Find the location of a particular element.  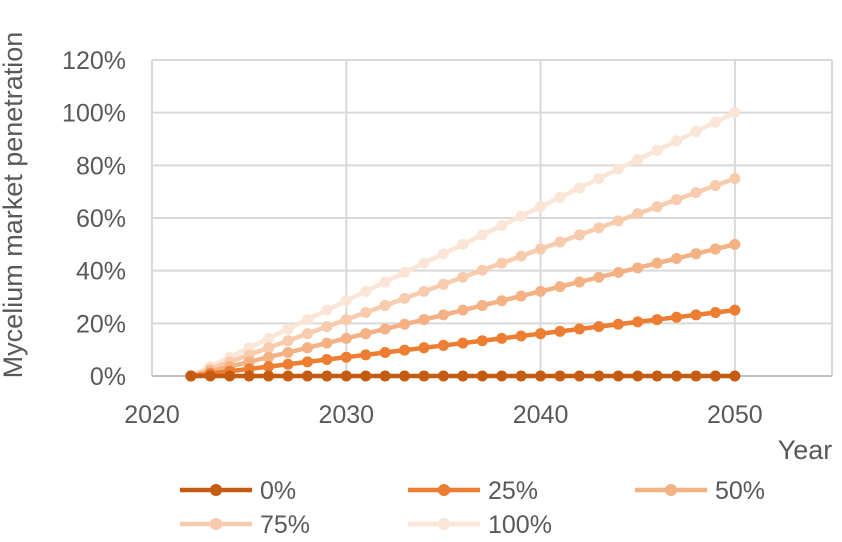

legend-label: 100% is located at coordinates (520, 524).